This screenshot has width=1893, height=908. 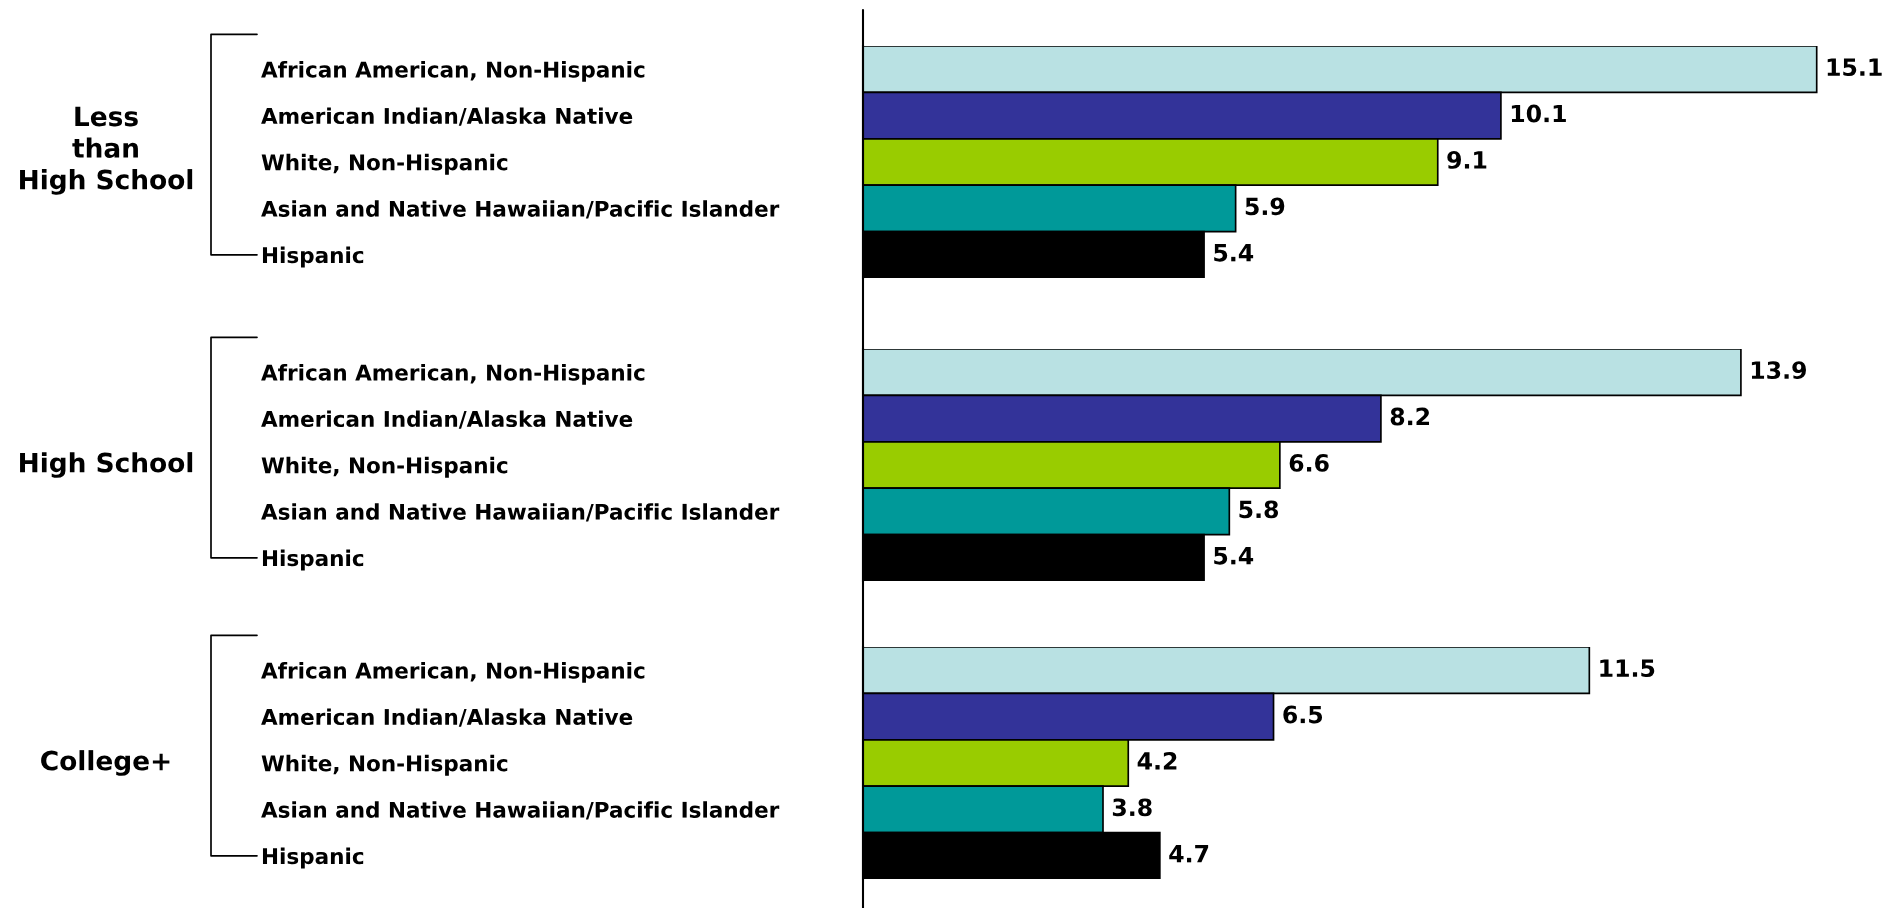 I want to click on y-axis-title: College+, so click(x=105, y=763).